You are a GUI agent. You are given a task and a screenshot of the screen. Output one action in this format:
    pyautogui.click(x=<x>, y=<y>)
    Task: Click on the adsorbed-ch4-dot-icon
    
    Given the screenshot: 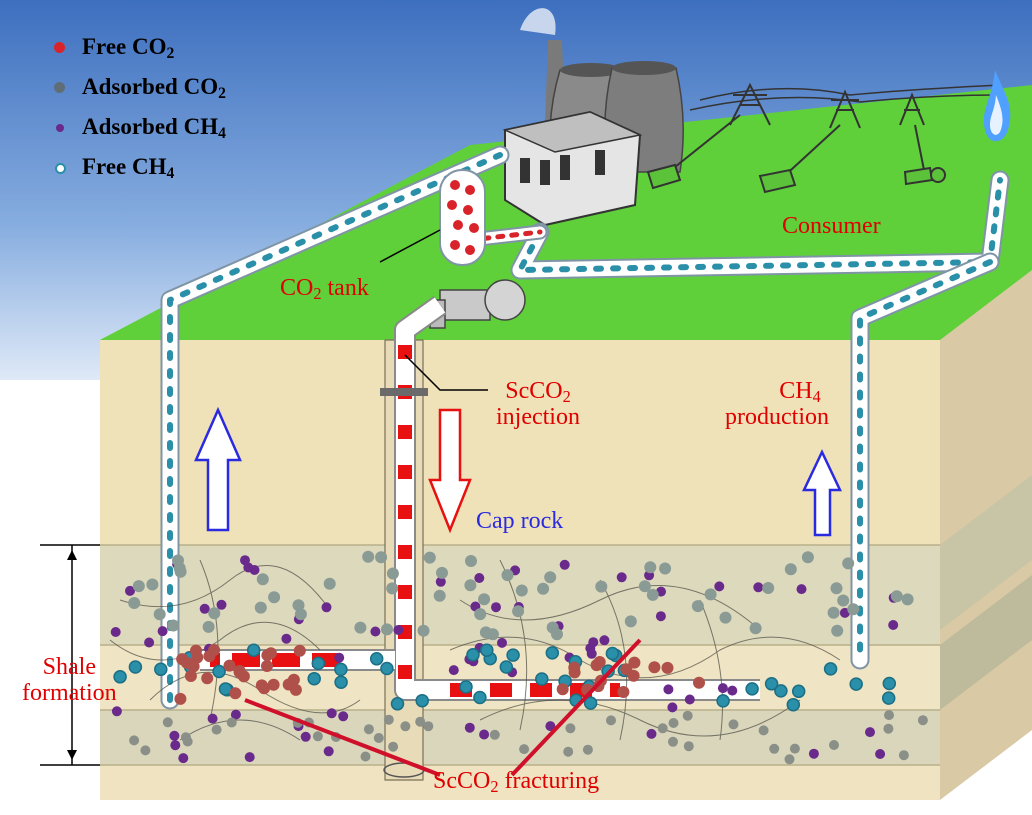 What is the action you would take?
    pyautogui.click(x=60, y=128)
    